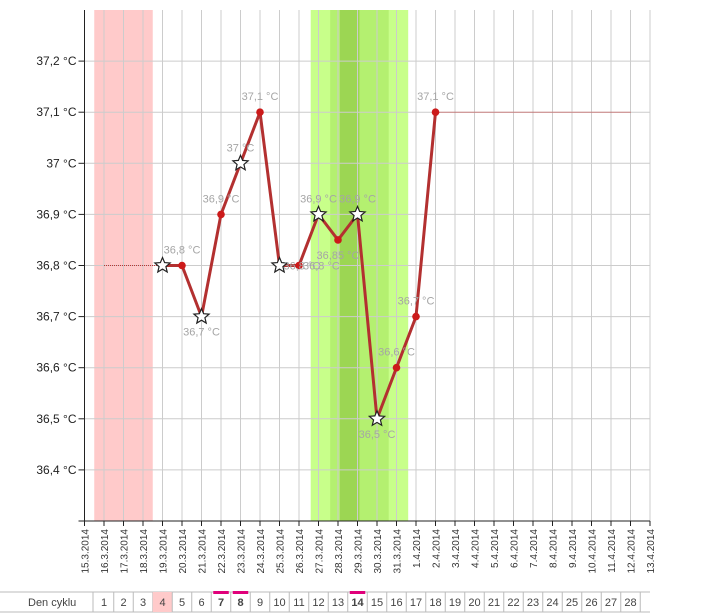  Describe the element at coordinates (396, 603) in the screenshot. I see `cycle-day-16: 16` at that location.